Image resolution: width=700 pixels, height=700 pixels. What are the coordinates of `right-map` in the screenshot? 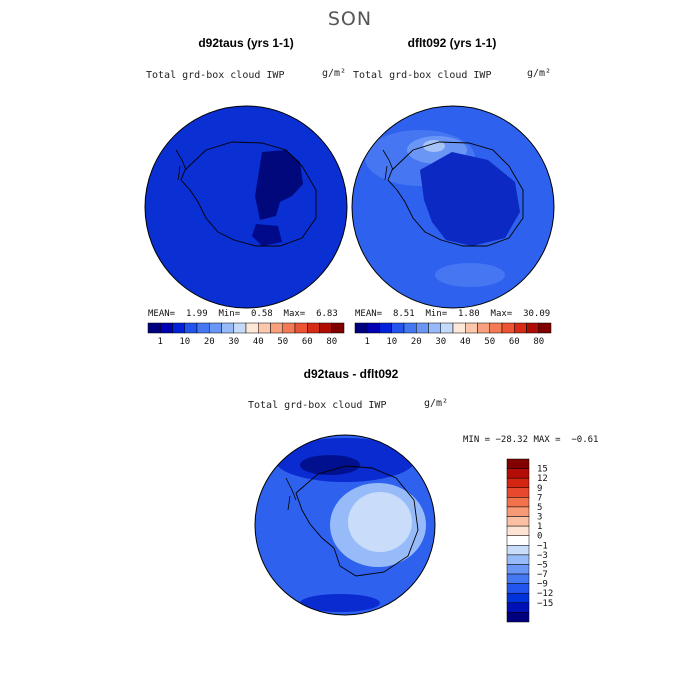 It's located at (453, 207).